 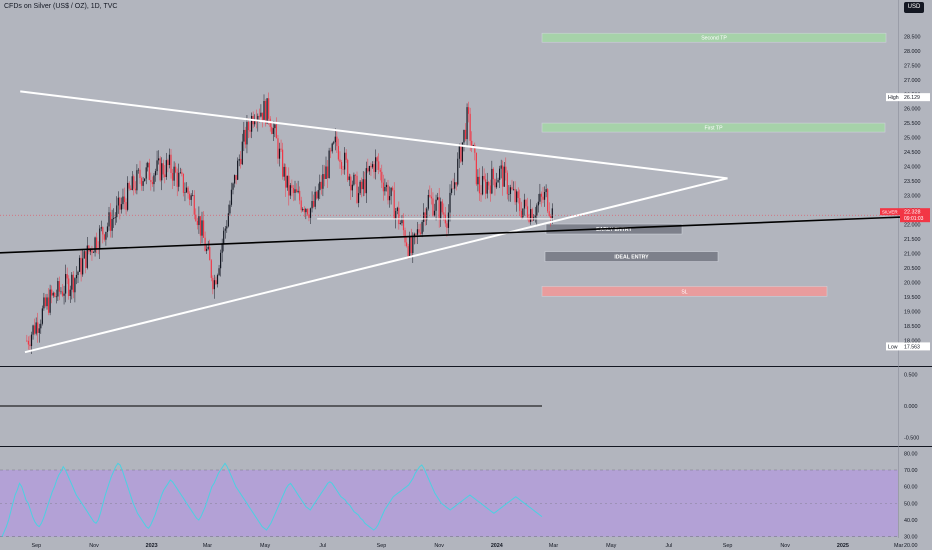 What do you see at coordinates (631, 258) in the screenshot?
I see `zone-label: IDEAL ENTRY` at bounding box center [631, 258].